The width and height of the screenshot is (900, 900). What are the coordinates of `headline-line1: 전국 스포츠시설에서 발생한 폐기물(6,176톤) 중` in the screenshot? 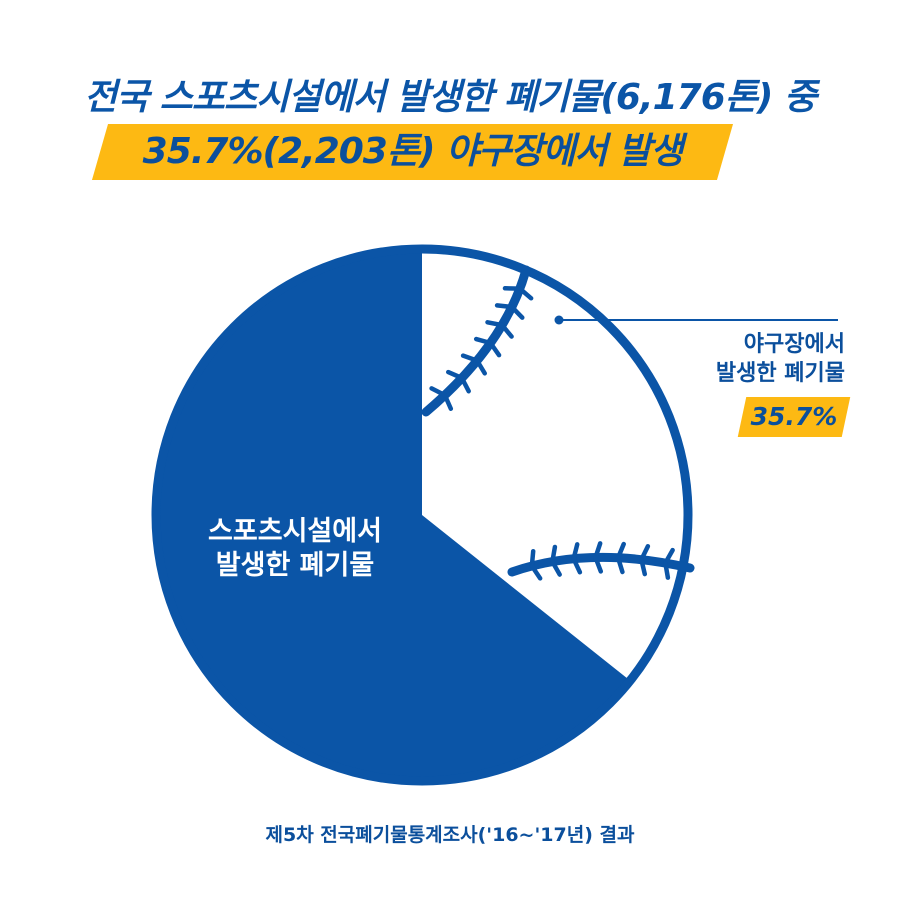 It's located at (450, 97).